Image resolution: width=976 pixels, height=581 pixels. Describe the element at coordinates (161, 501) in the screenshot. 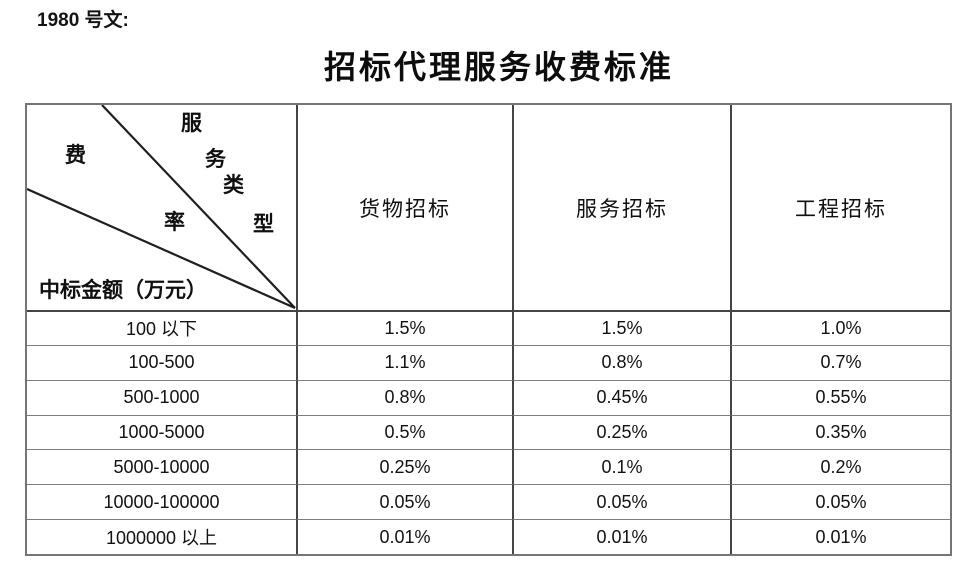

I see `row-label: 10000-100000` at that location.